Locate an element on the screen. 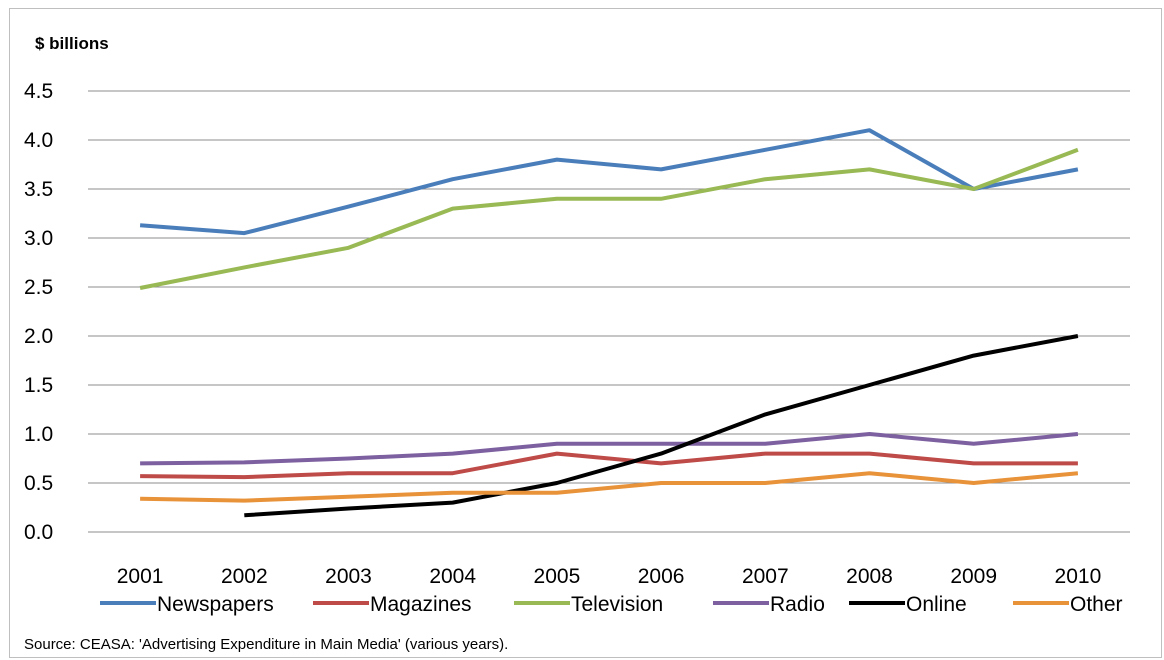 This screenshot has width=1164, height=660. y-tick-label: 3.5 is located at coordinates (38, 189).